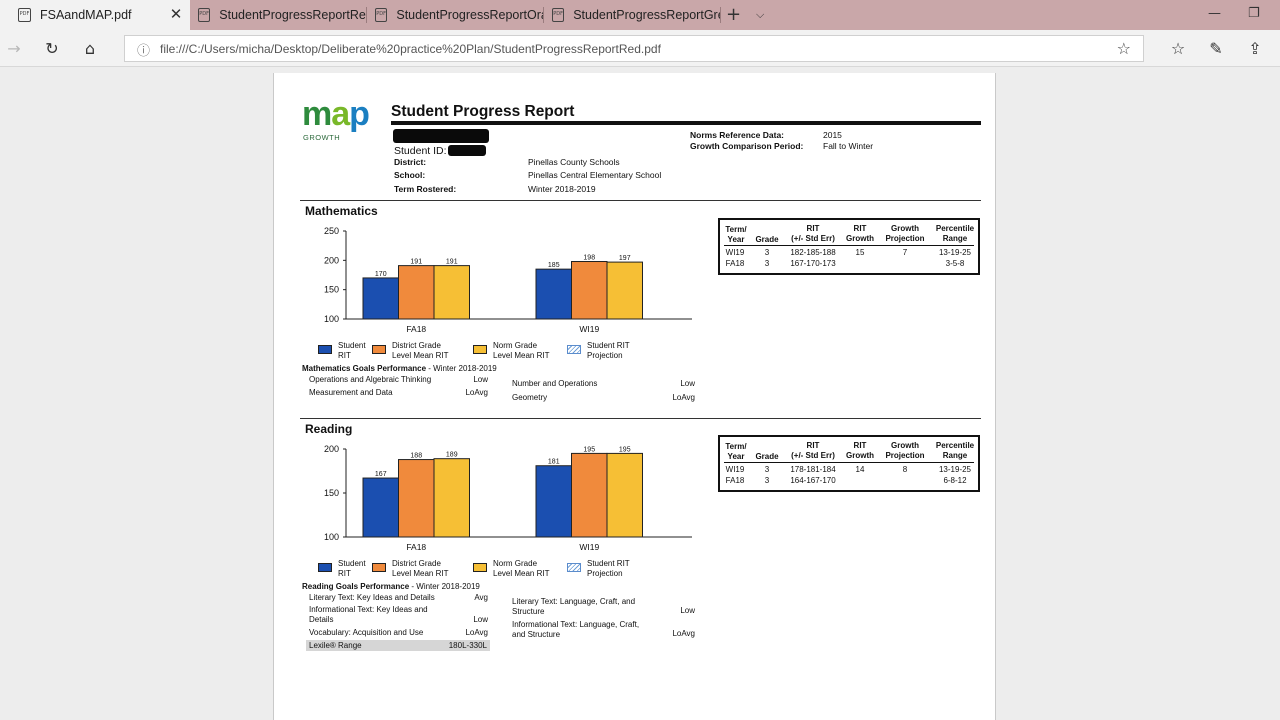 This screenshot has height=720, width=1280. What do you see at coordinates (554, 265) in the screenshot?
I see `bar-value-label: 185` at bounding box center [554, 265].